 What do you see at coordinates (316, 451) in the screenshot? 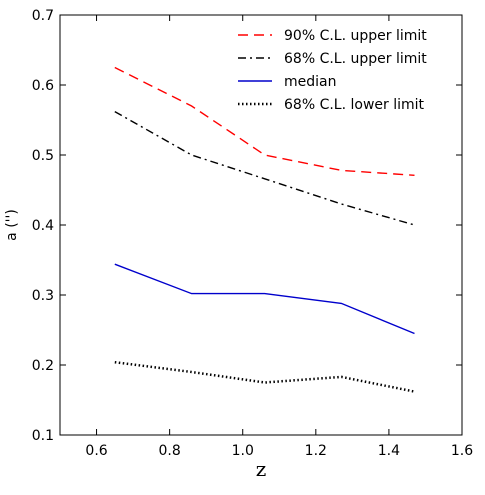
I see `x-tick-label: 1.2` at bounding box center [316, 451].